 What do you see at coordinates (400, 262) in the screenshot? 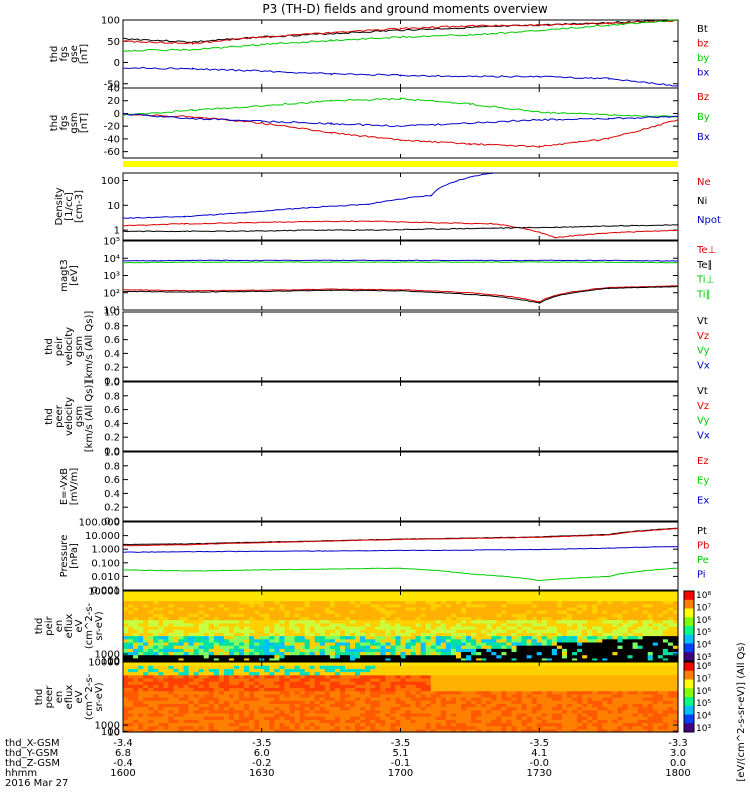
I see `series-line-Ti∥` at bounding box center [400, 262].